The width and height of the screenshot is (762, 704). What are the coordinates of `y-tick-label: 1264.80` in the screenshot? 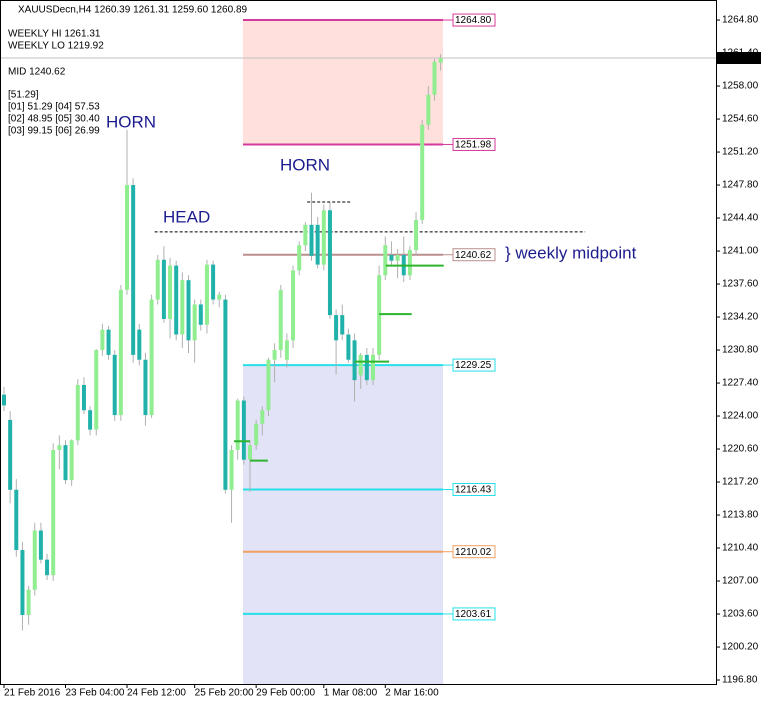 It's located at (740, 20).